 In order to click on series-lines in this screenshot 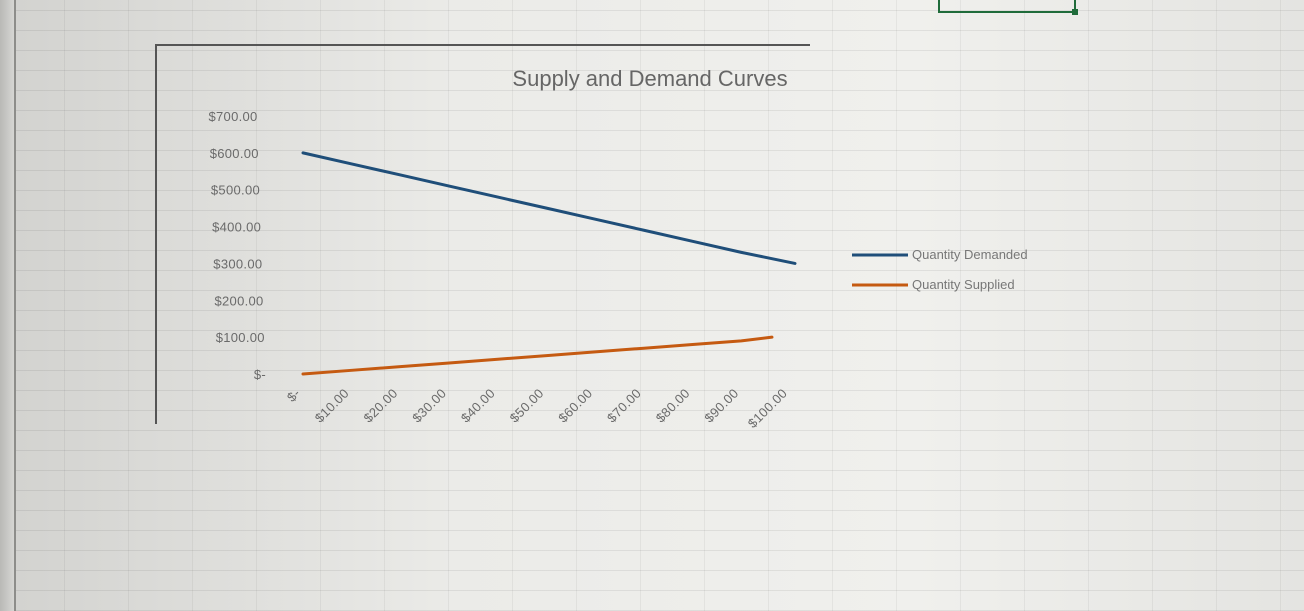, I will do `click(549, 263)`.